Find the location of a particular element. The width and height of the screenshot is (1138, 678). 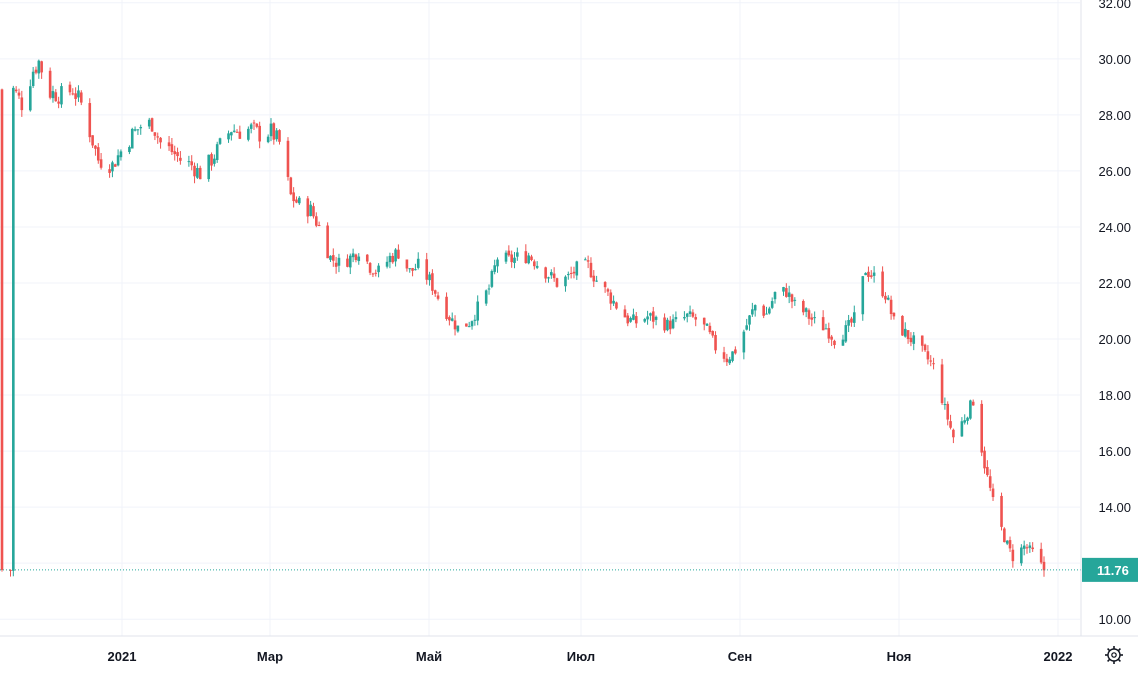

time-tick-label: Май is located at coordinates (429, 656).